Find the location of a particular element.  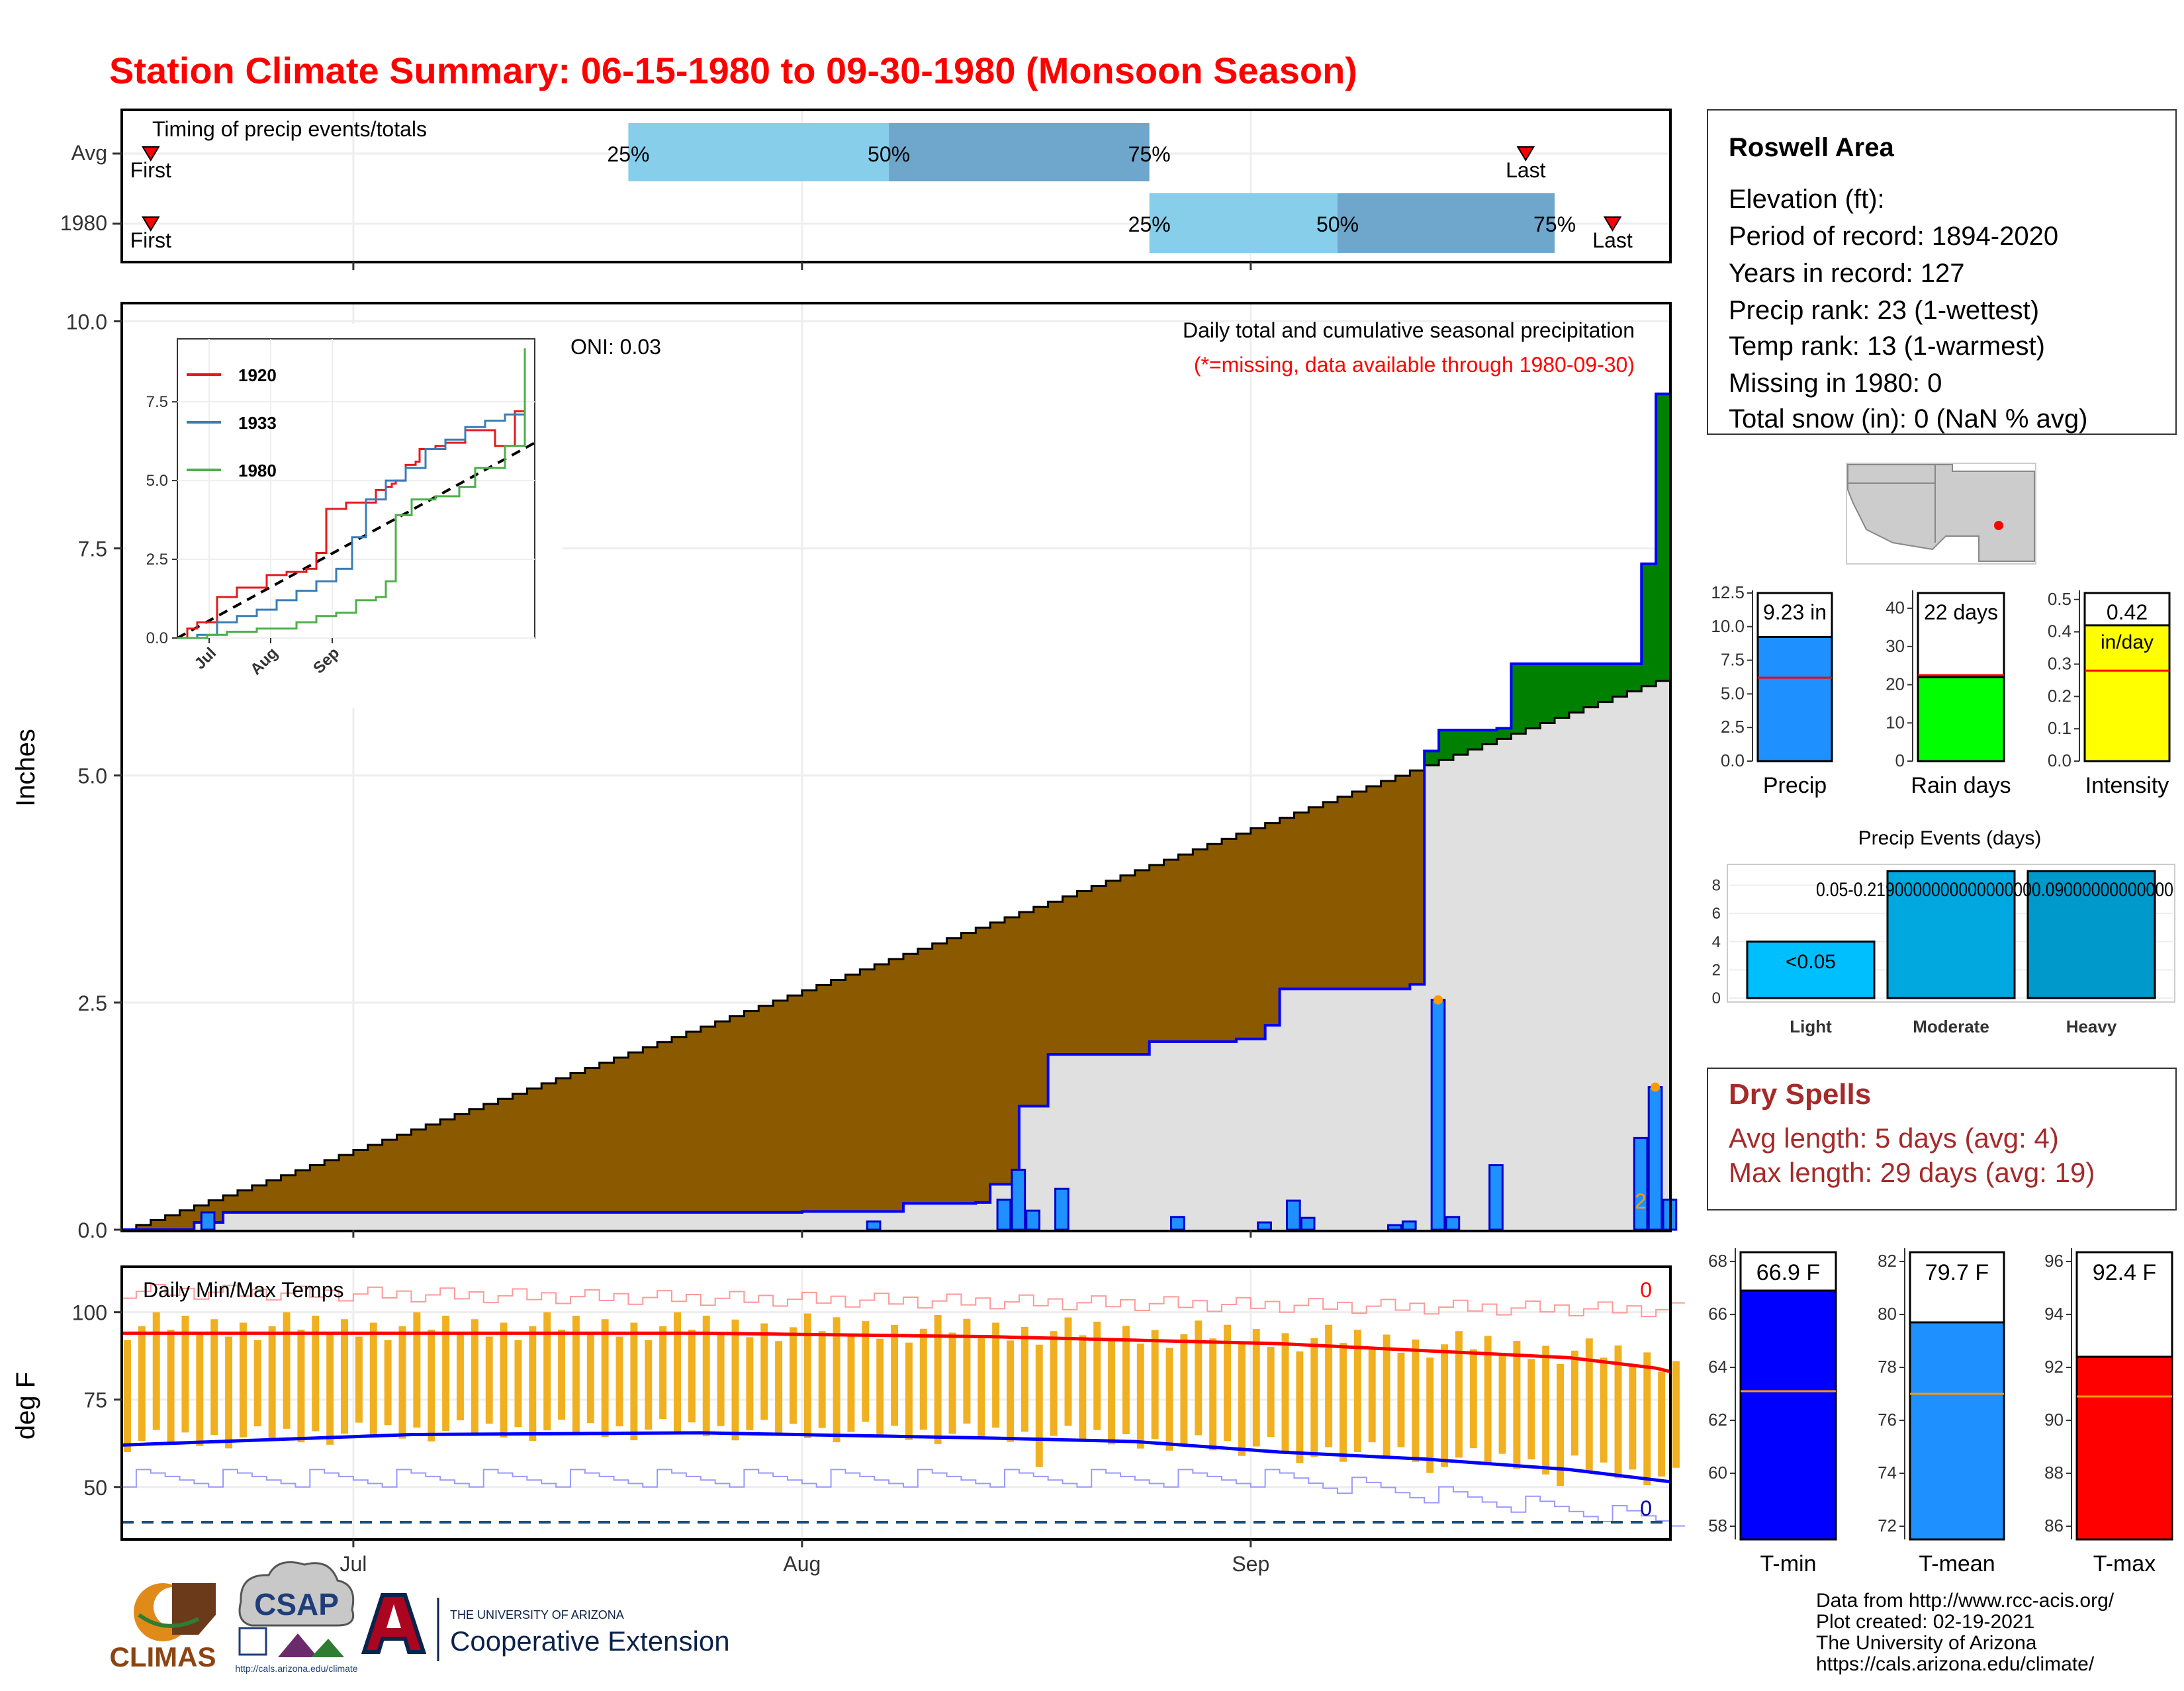

dry-spells-title: Dry Spells is located at coordinates (1800, 1094).